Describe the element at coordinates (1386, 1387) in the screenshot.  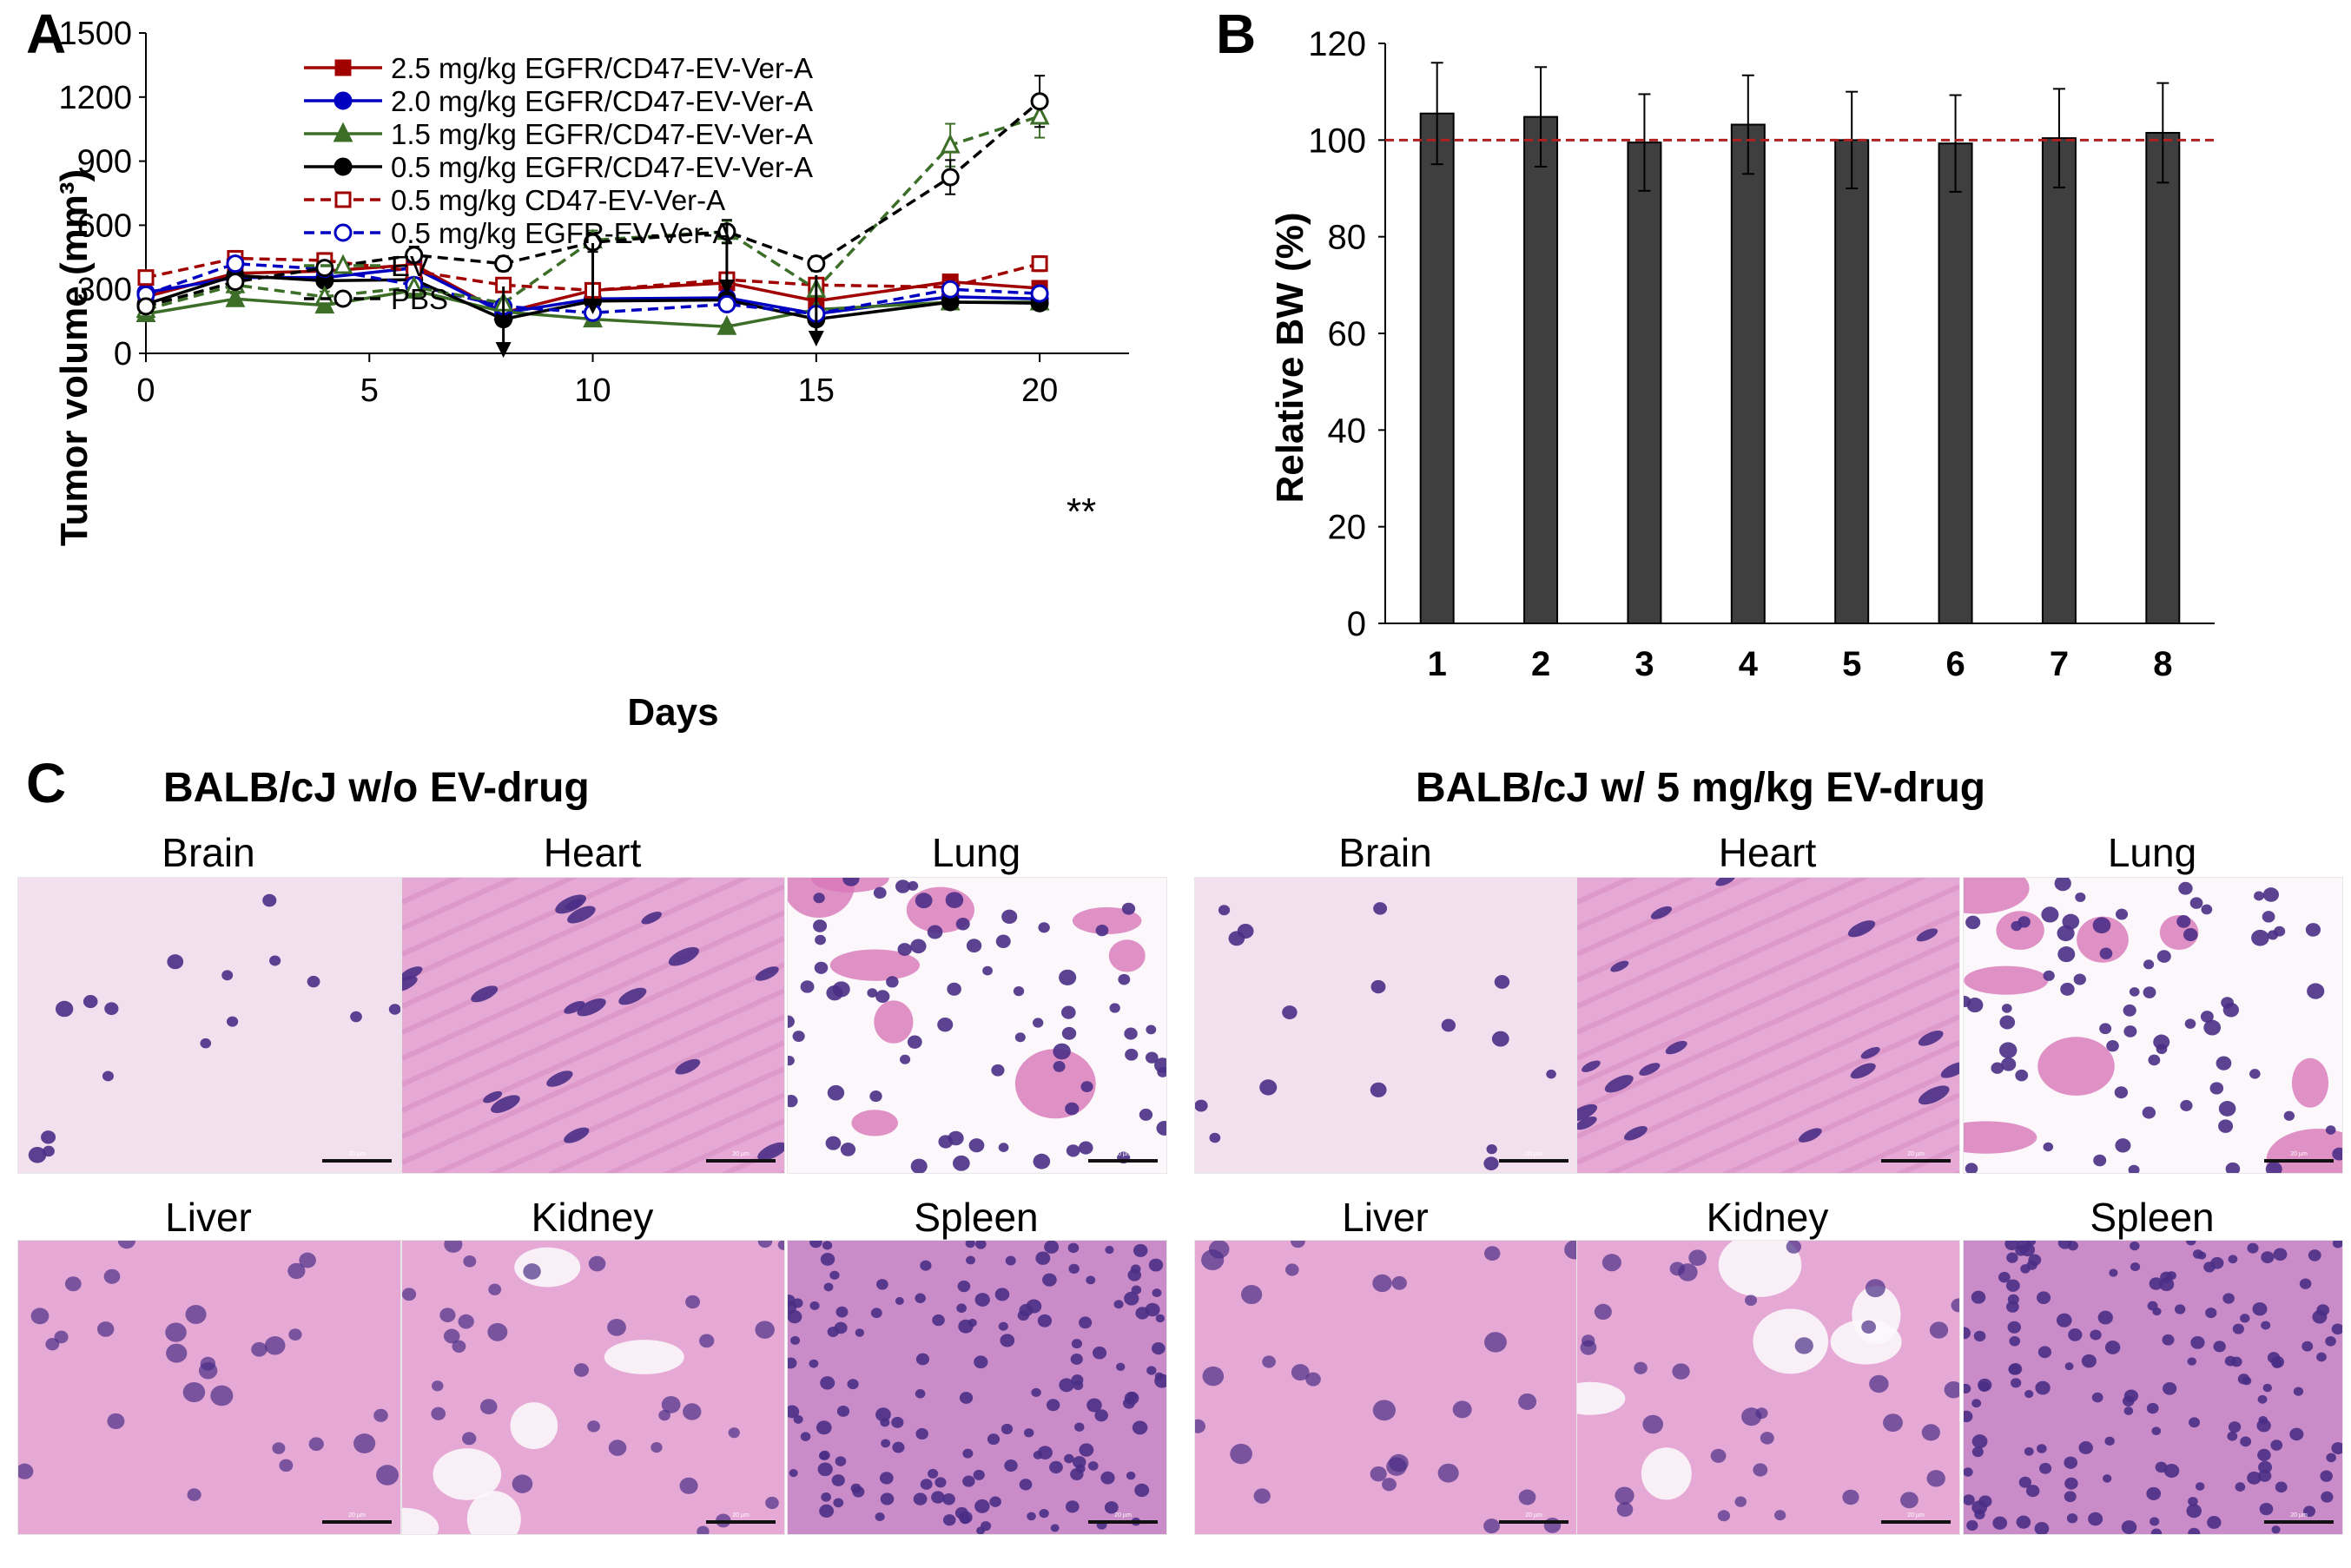
I see `histology-drawing: 20 µm` at that location.